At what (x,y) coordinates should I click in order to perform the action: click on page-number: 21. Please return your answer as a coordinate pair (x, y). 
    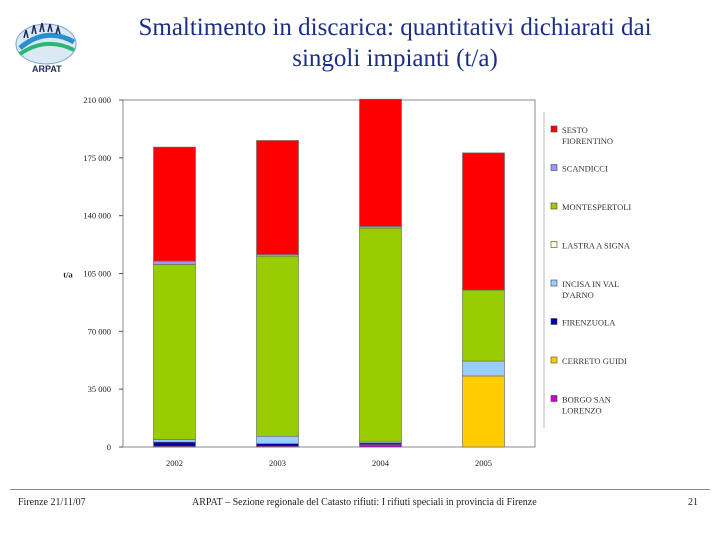
    Looking at the image, I should click on (693, 502).